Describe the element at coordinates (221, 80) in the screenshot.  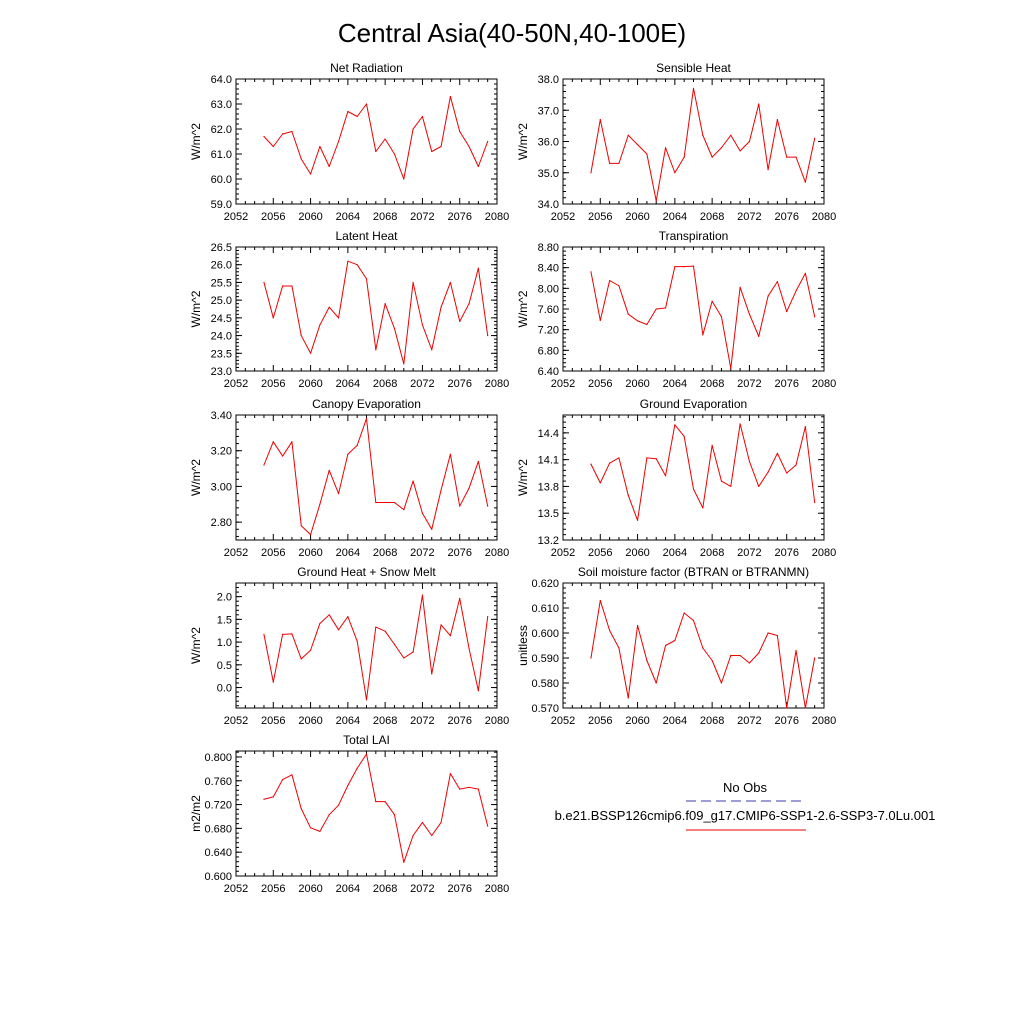
I see `y-tick-label: 64.0` at that location.